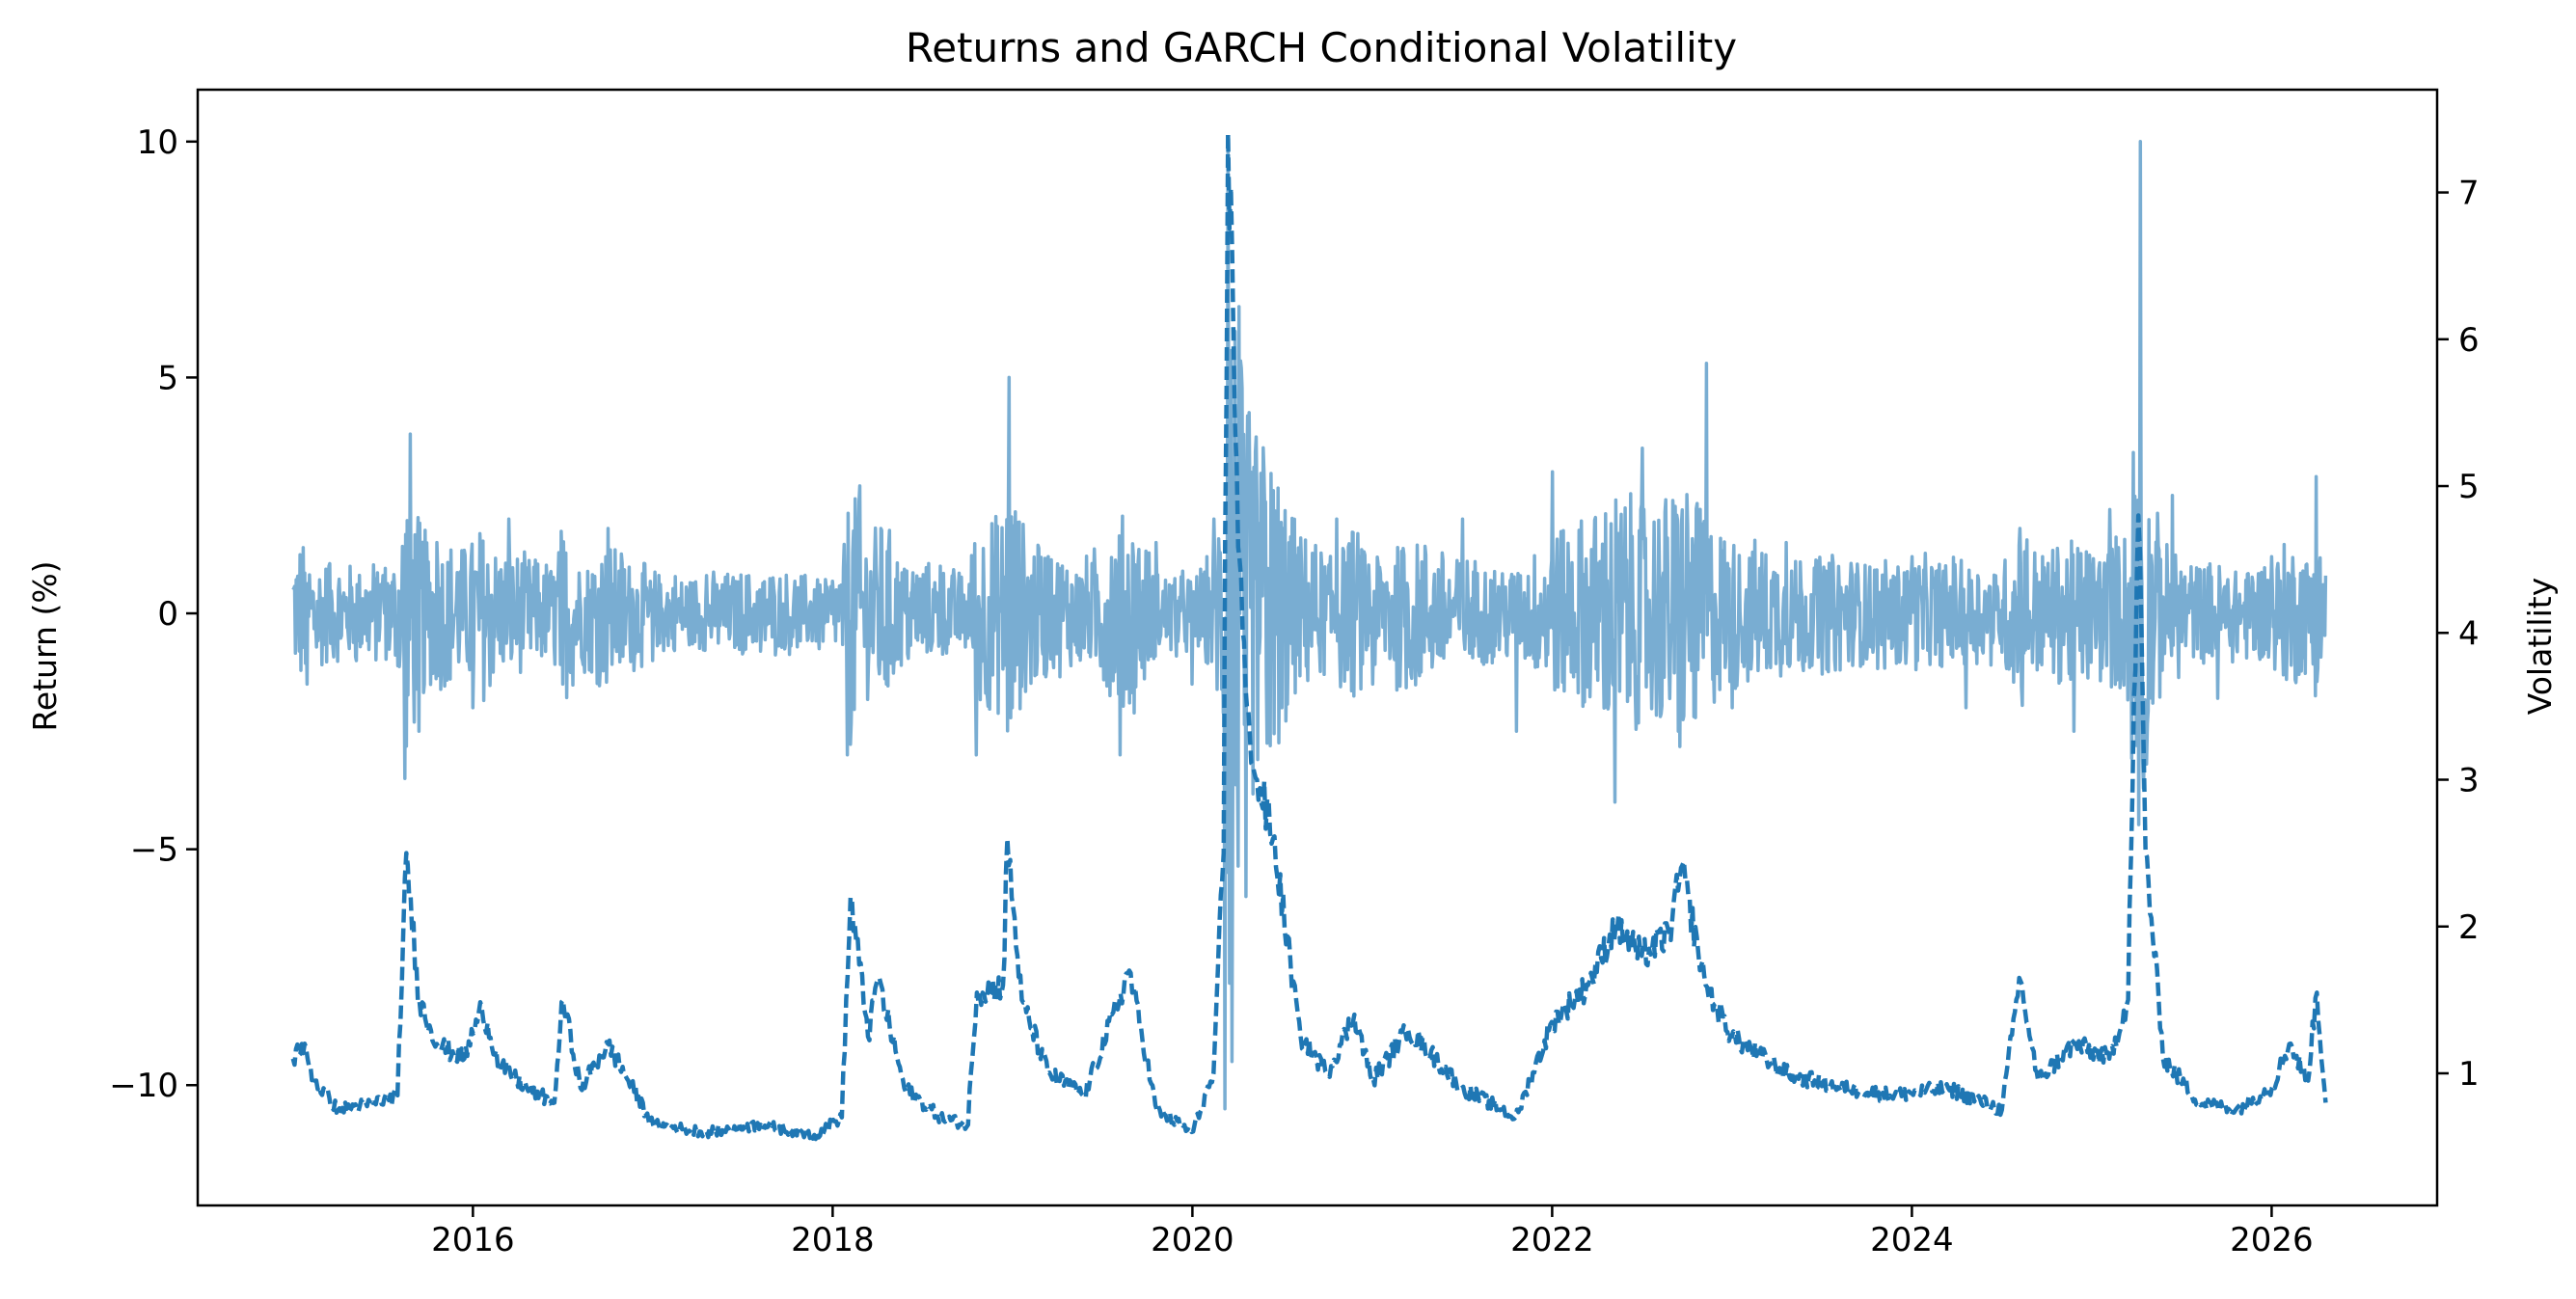 The width and height of the screenshot is (2576, 1299). What do you see at coordinates (2272, 1240) in the screenshot?
I see `x-tick-label: 2026` at bounding box center [2272, 1240].